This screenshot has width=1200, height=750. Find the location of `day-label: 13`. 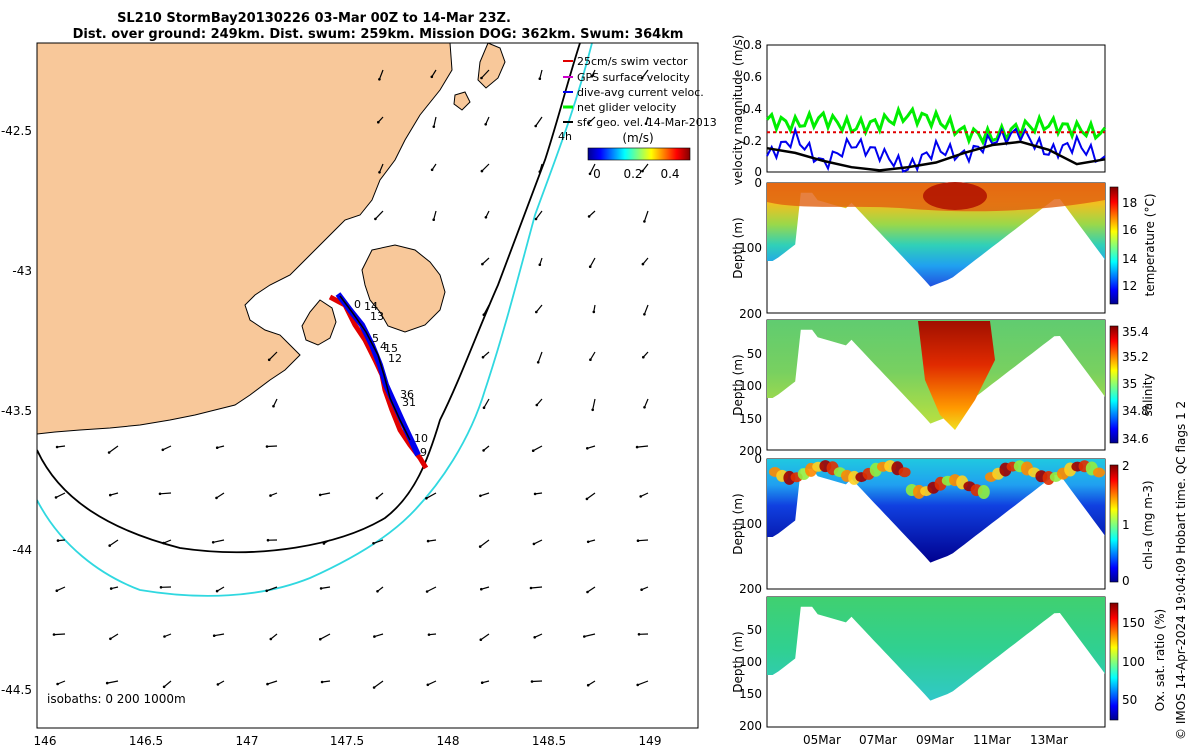

day-label: 13 is located at coordinates (377, 316).